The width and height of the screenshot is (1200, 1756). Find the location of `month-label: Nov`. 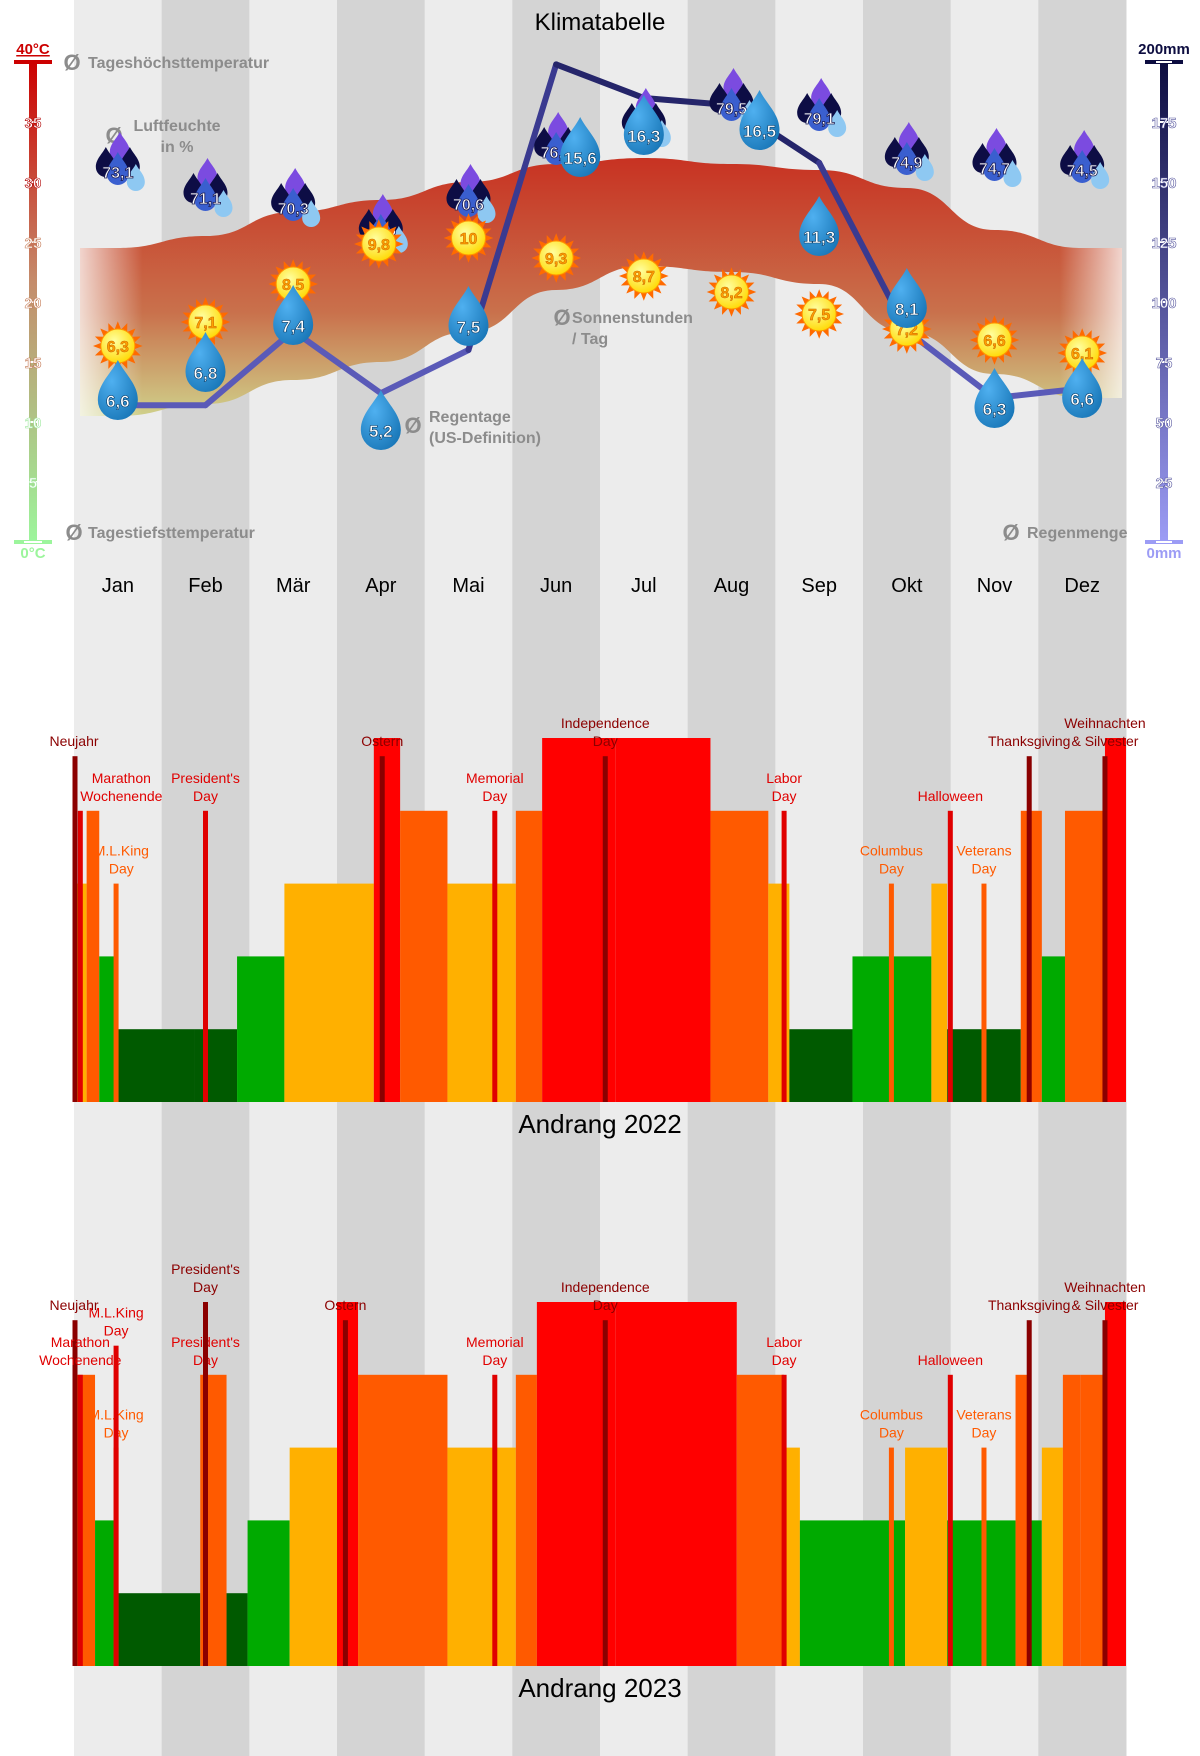

month-label: Nov is located at coordinates (995, 586).